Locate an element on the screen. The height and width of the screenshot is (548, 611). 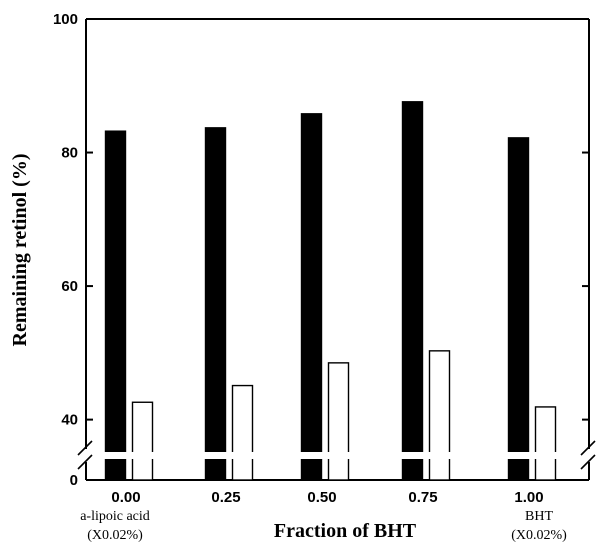
bar-series1-0.75 is located at coordinates (412, 291).